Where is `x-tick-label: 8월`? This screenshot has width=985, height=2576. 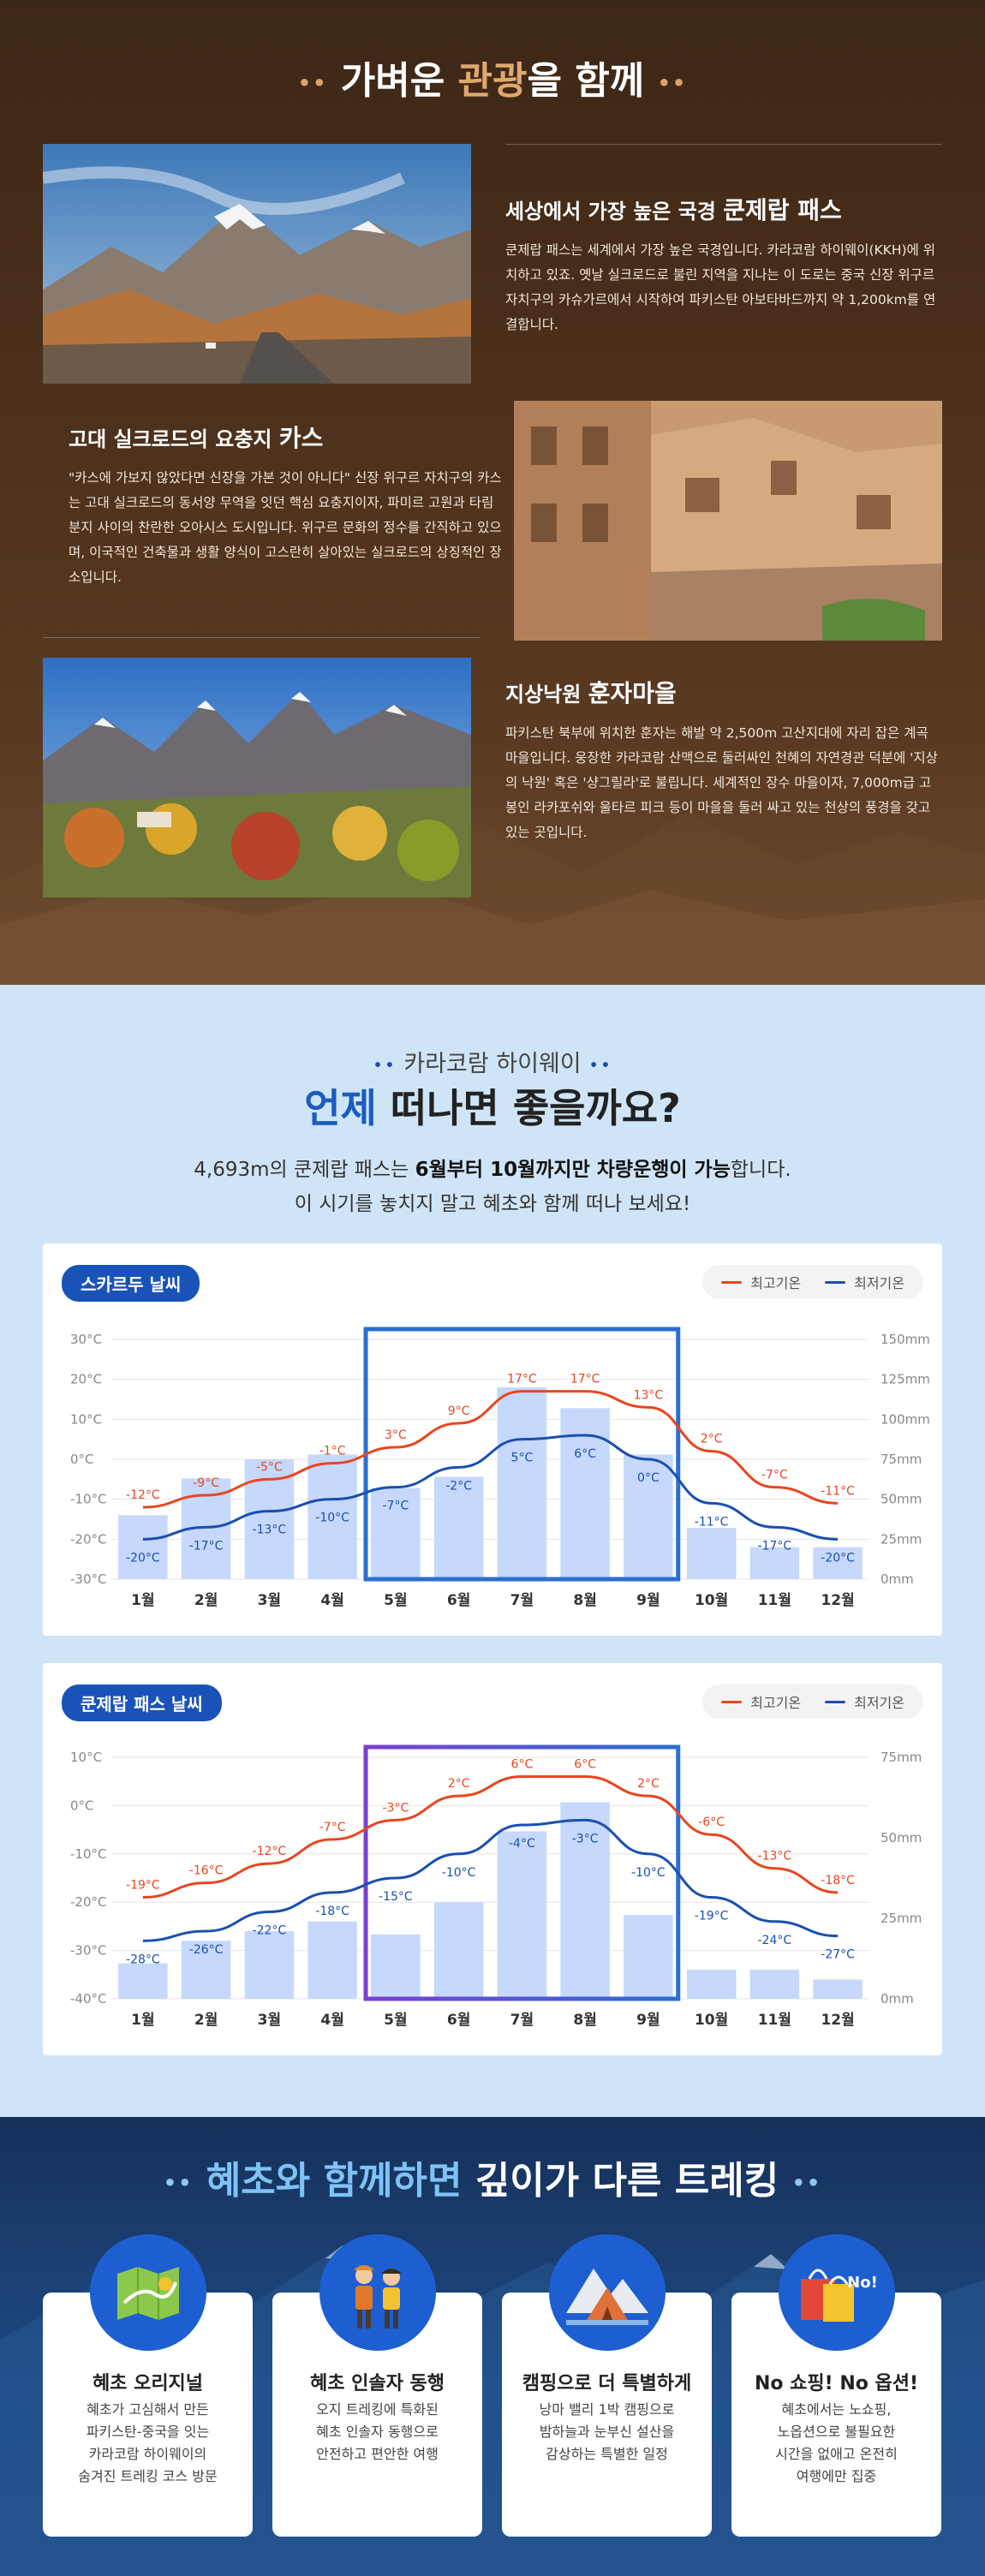 x-tick-label: 8월 is located at coordinates (584, 2020).